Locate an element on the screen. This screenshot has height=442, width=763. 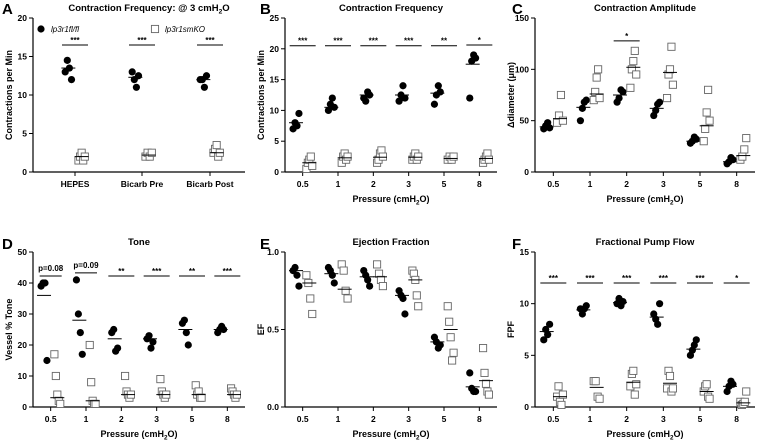
panel-letter: F is located at coordinates (516, 244).